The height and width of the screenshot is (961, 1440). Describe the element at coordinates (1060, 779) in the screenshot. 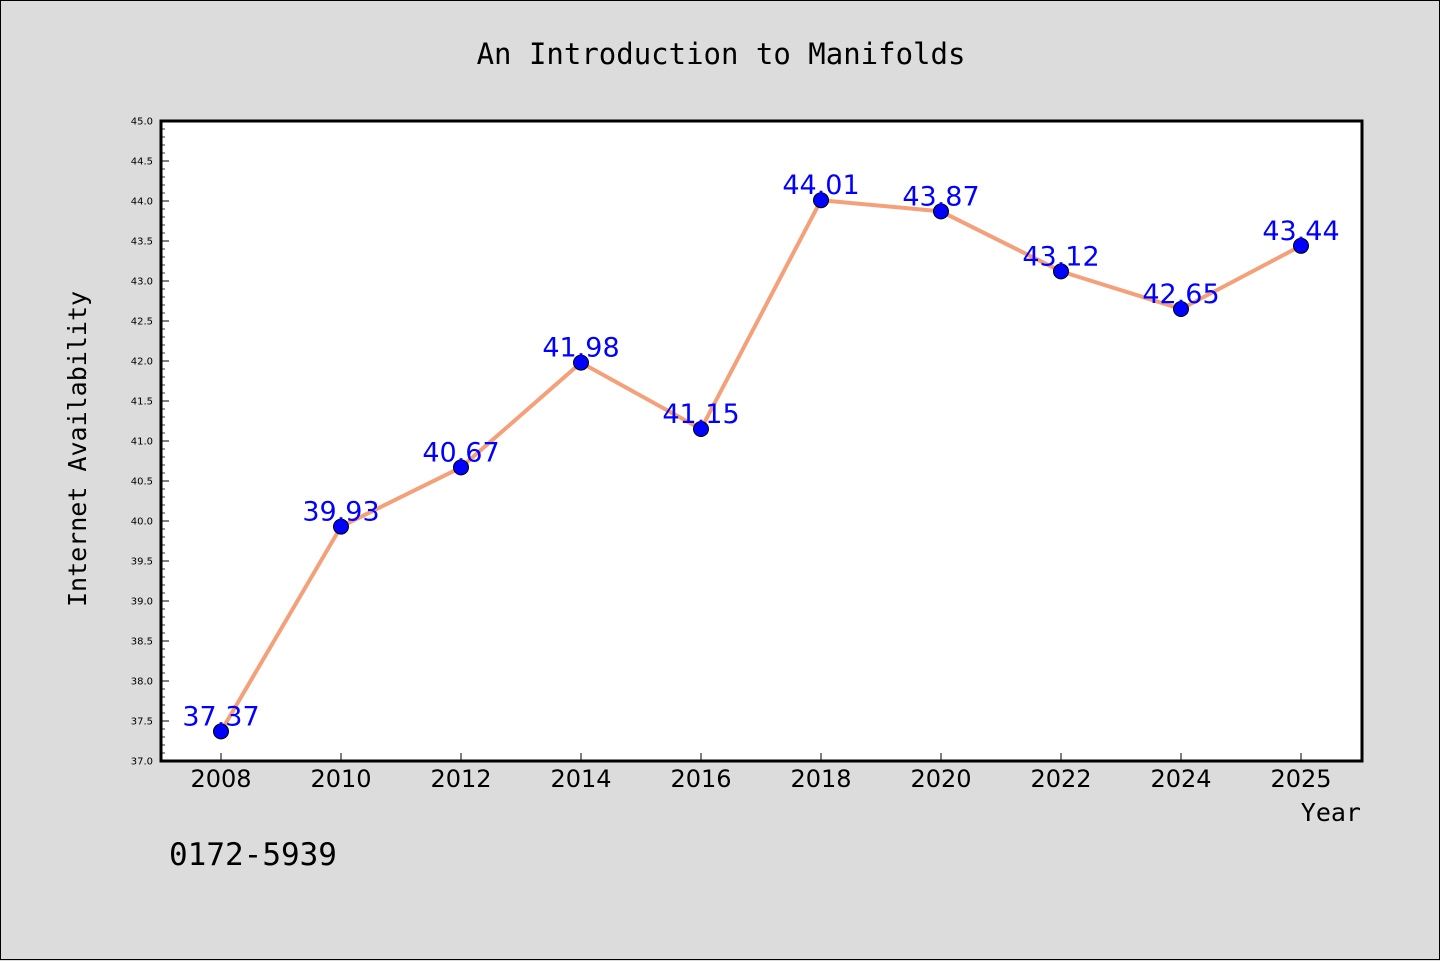

I see `x-tick-label: 2022` at that location.